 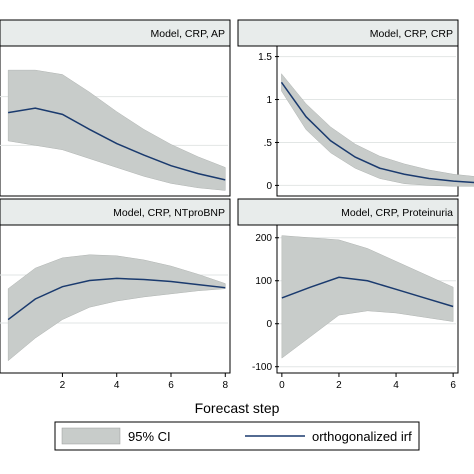 What do you see at coordinates (262, 367) in the screenshot?
I see `ytick-label-proteinuria-0: -100` at bounding box center [262, 367].